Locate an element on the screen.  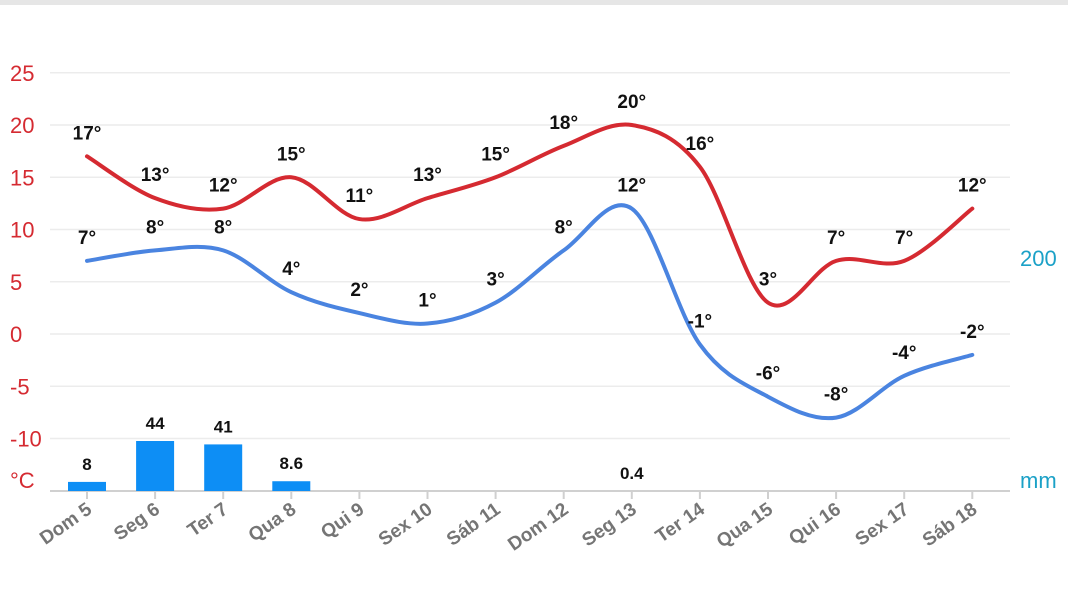
y-tick-label: 15 is located at coordinates (22, 177).